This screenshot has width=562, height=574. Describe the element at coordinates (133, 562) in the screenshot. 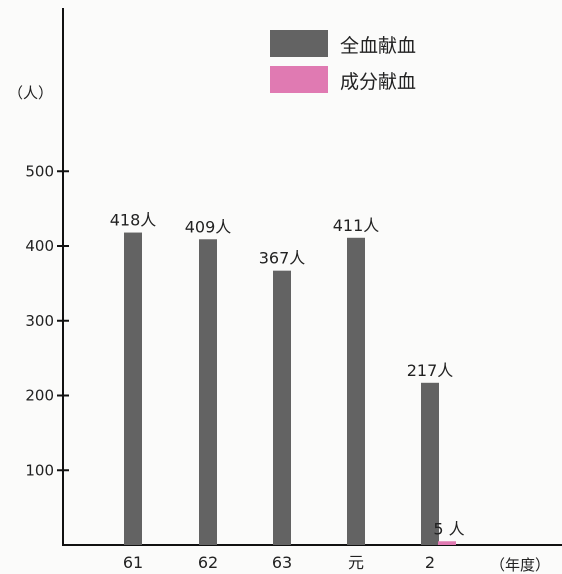

I see `x-tick-label-61: 61` at that location.